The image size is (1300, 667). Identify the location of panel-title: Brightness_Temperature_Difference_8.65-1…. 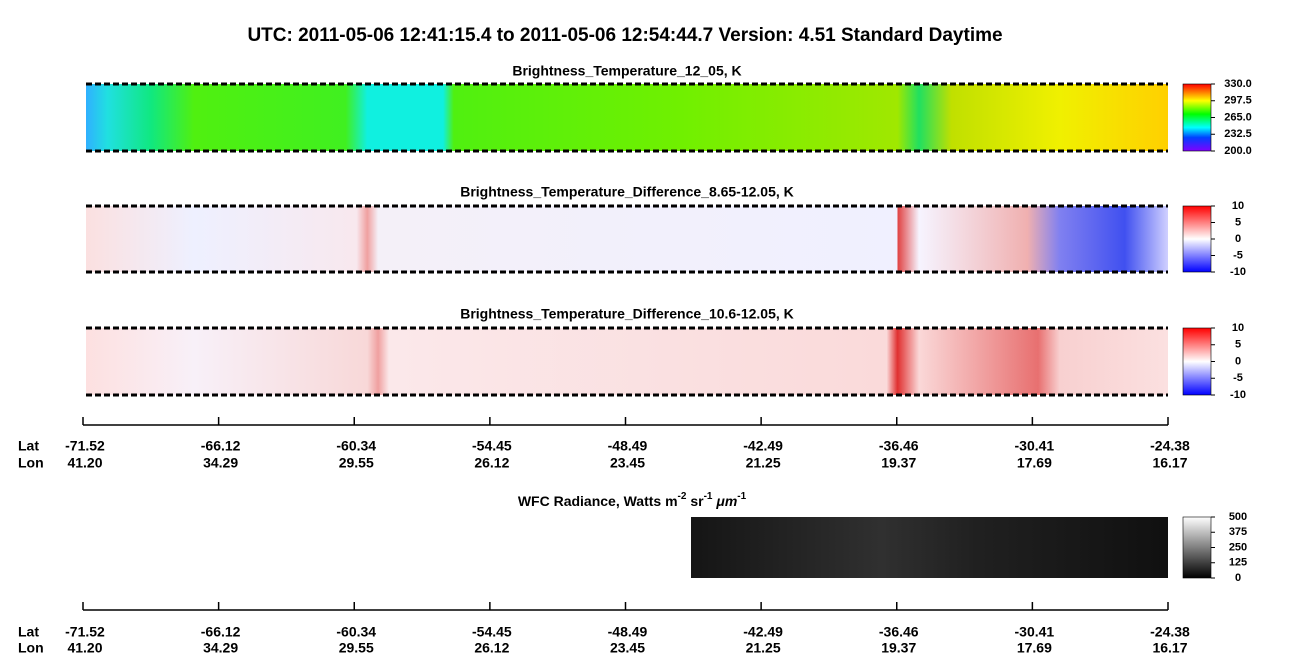
(627, 192).